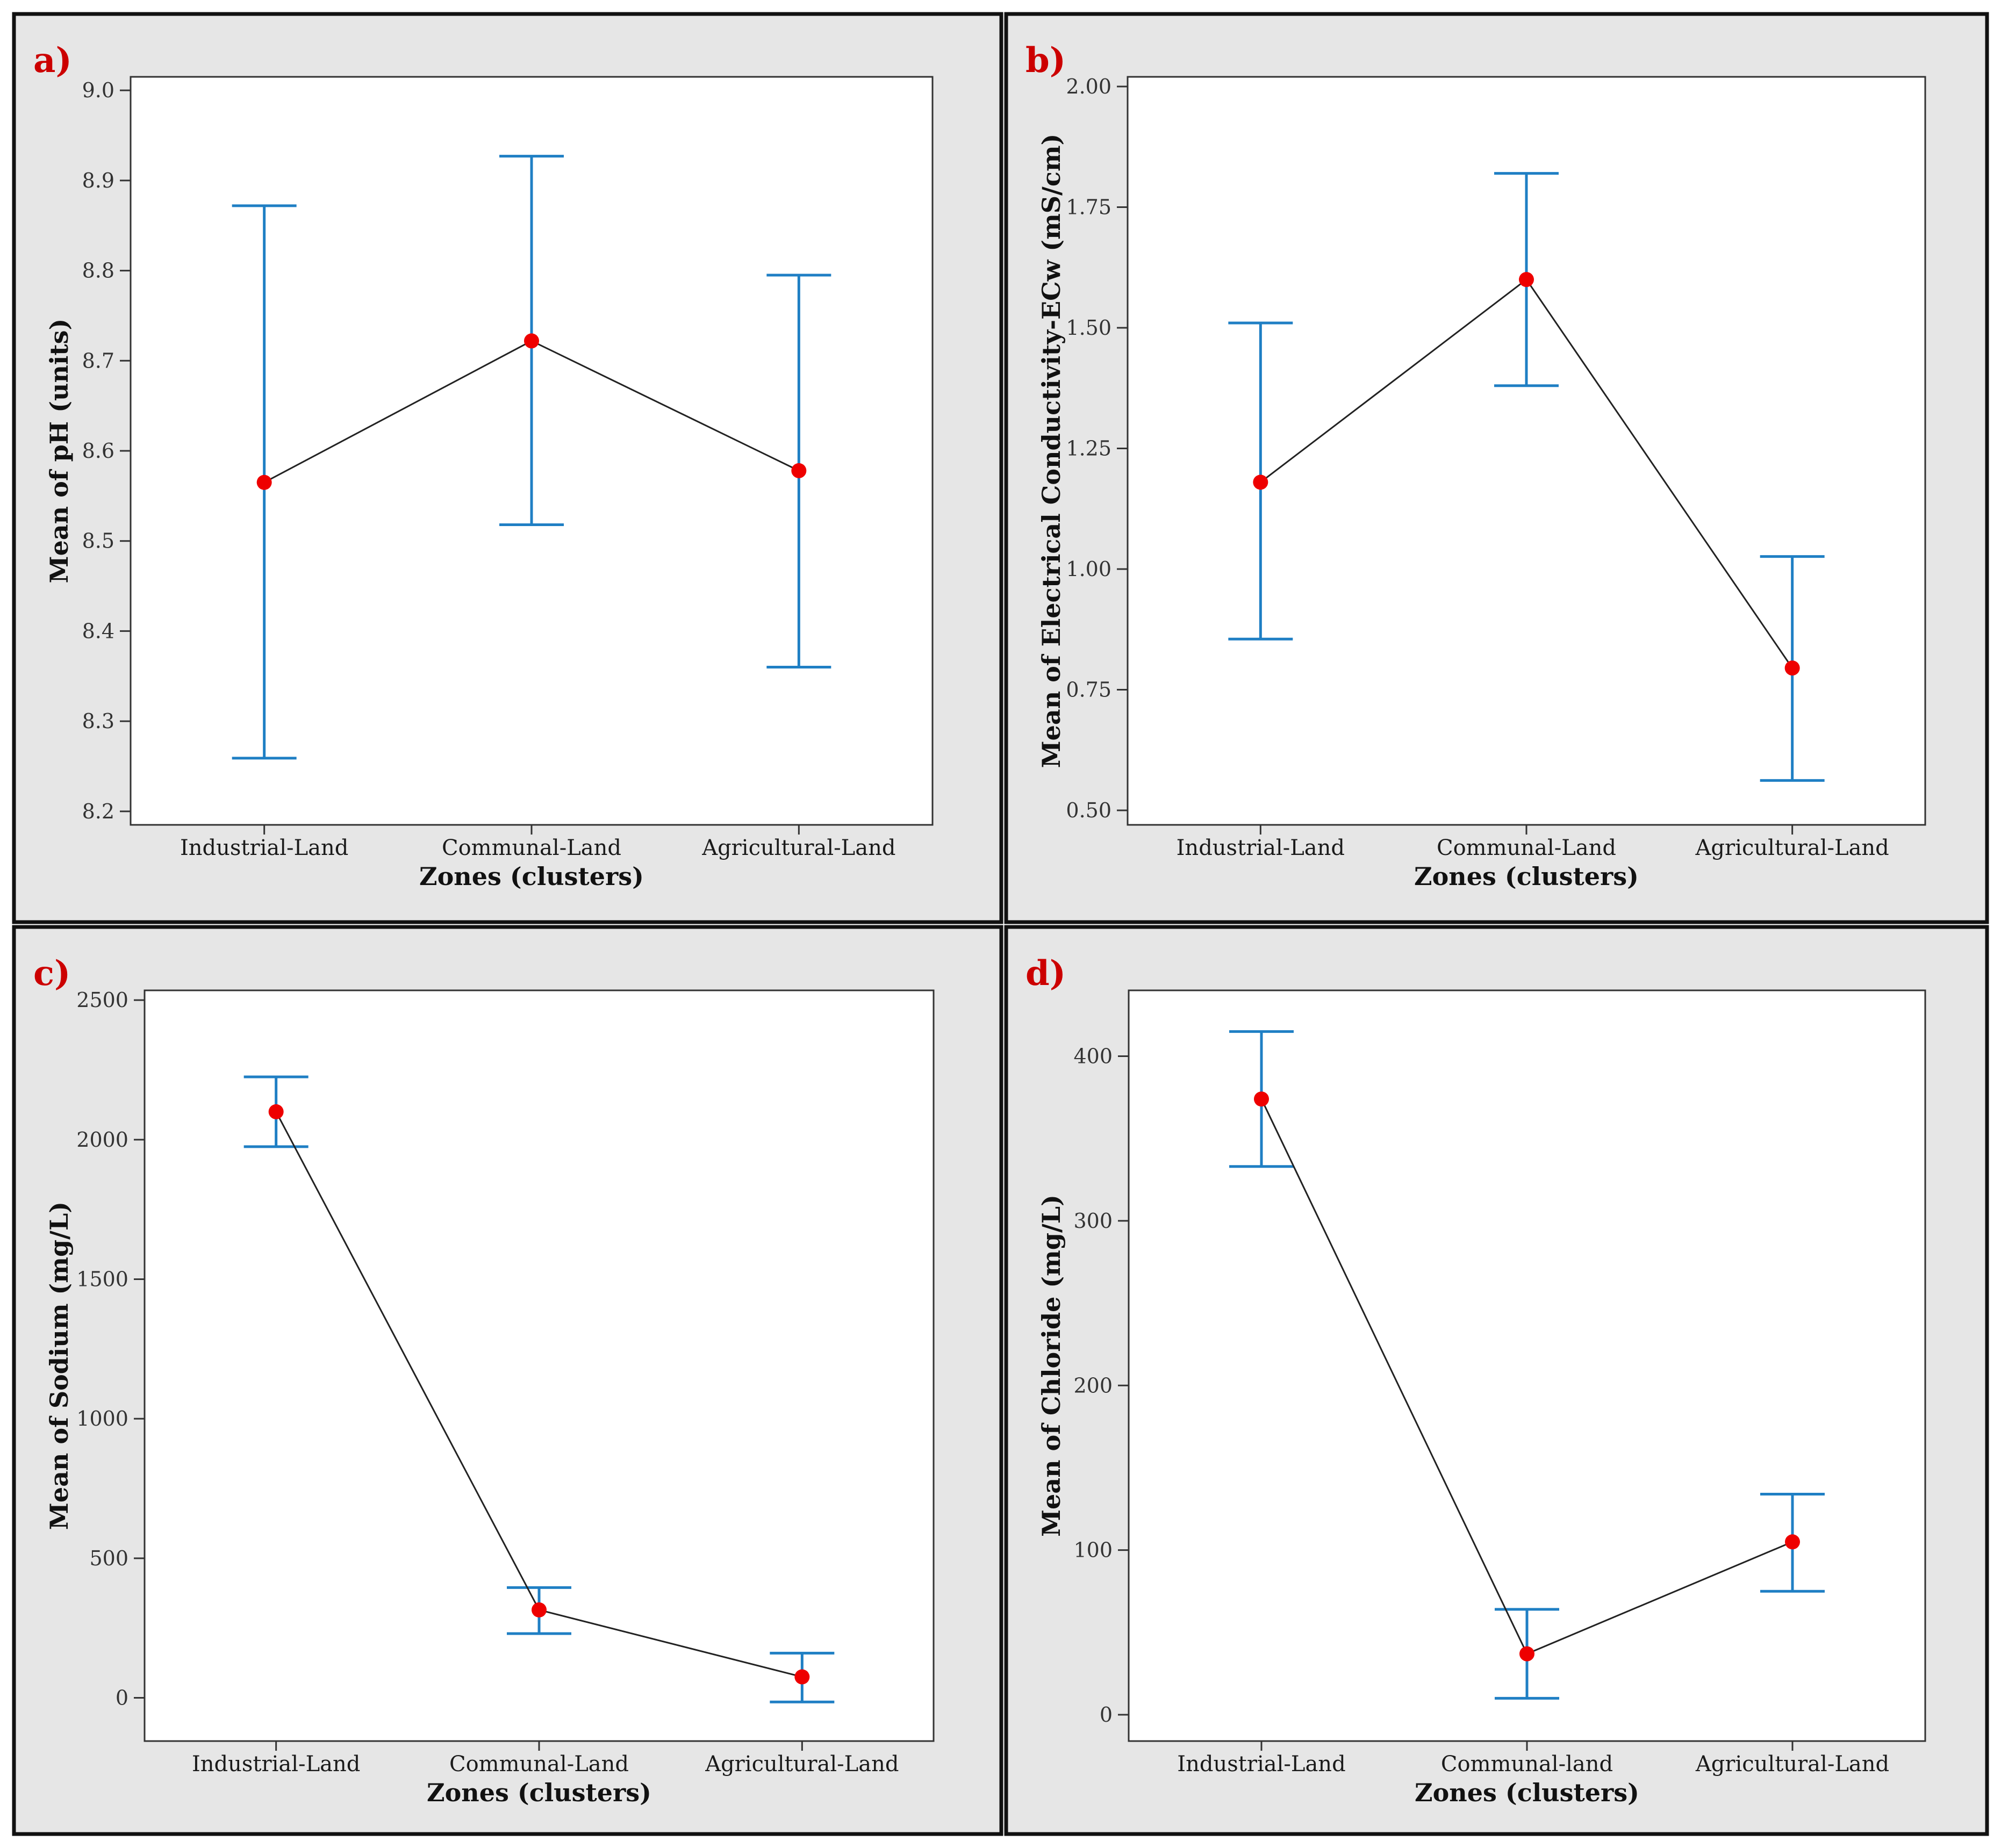 This screenshot has width=2001, height=1848. What do you see at coordinates (108, 1558) in the screenshot?
I see `y-tick-label: 500` at bounding box center [108, 1558].